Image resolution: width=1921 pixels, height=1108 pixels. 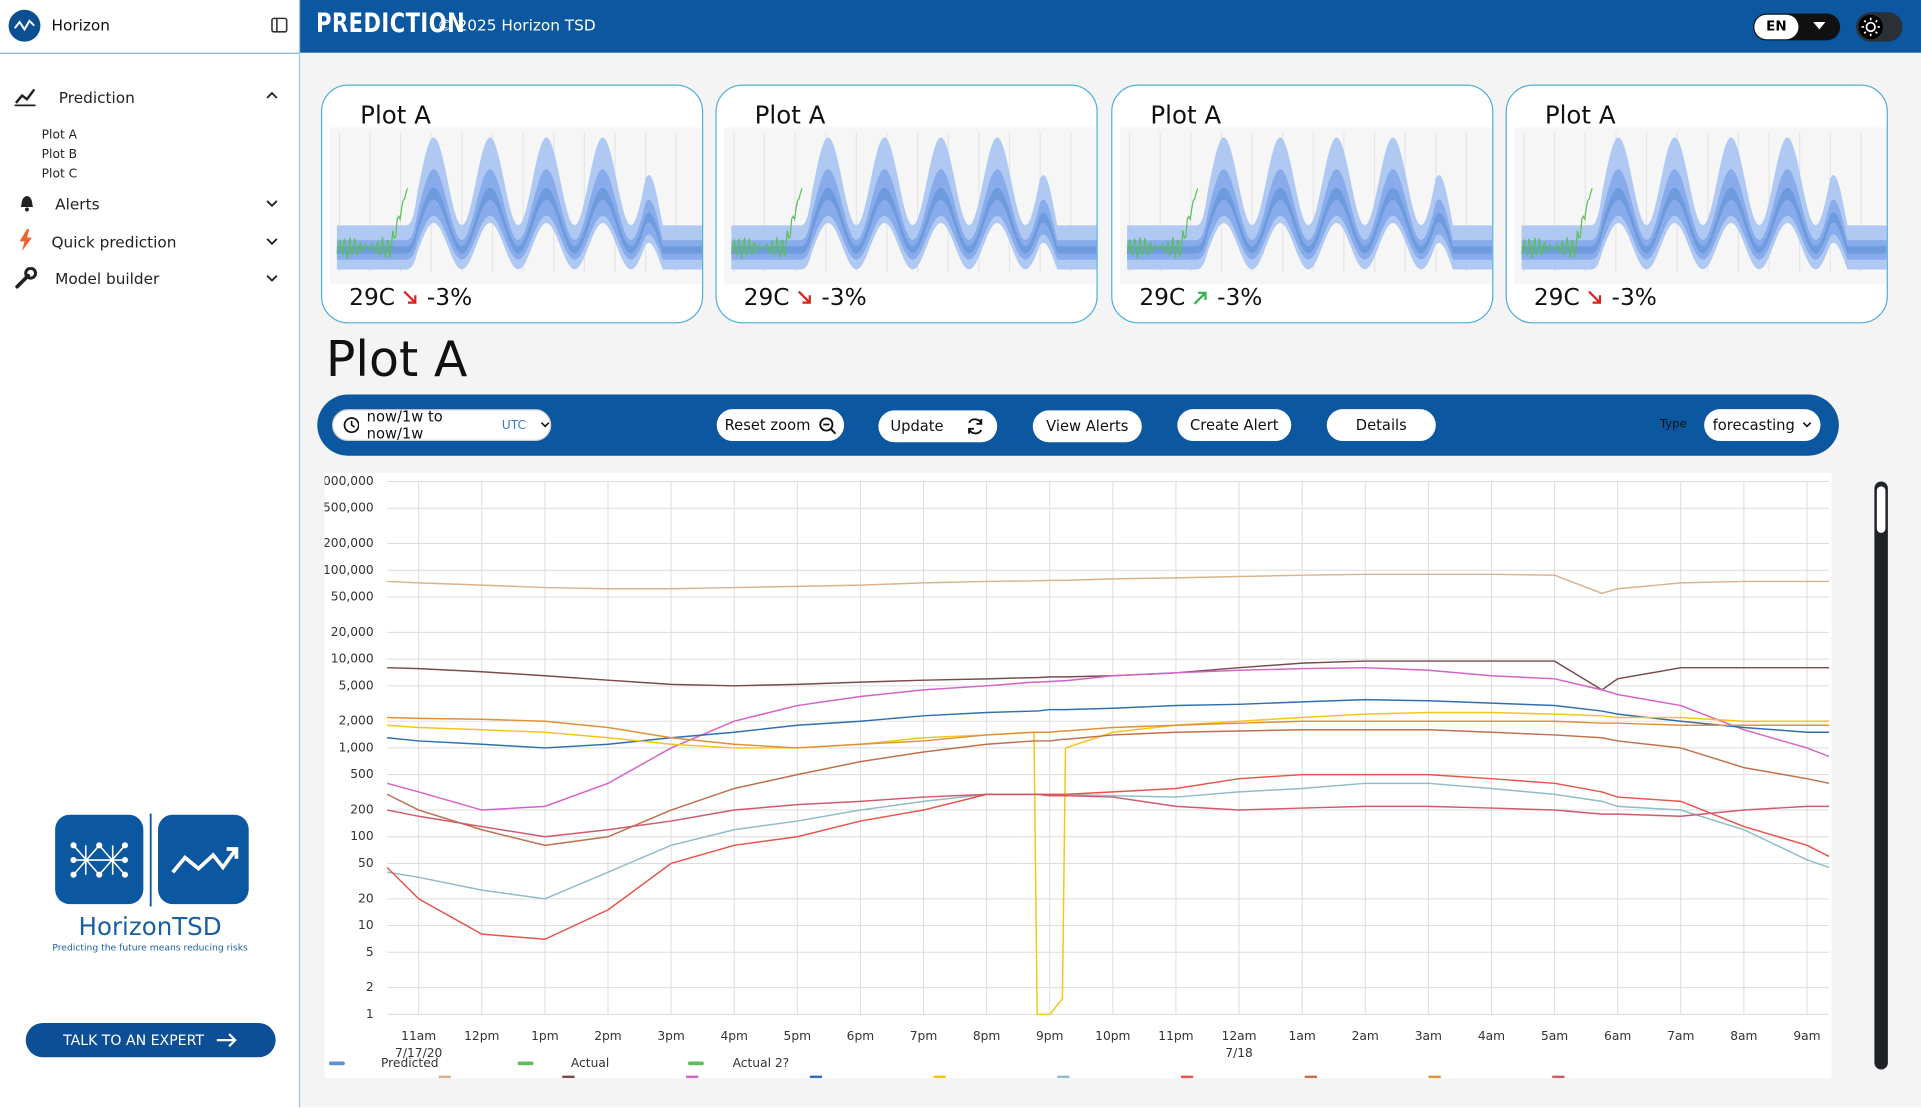 I want to click on card-title: Plot A, so click(x=790, y=115).